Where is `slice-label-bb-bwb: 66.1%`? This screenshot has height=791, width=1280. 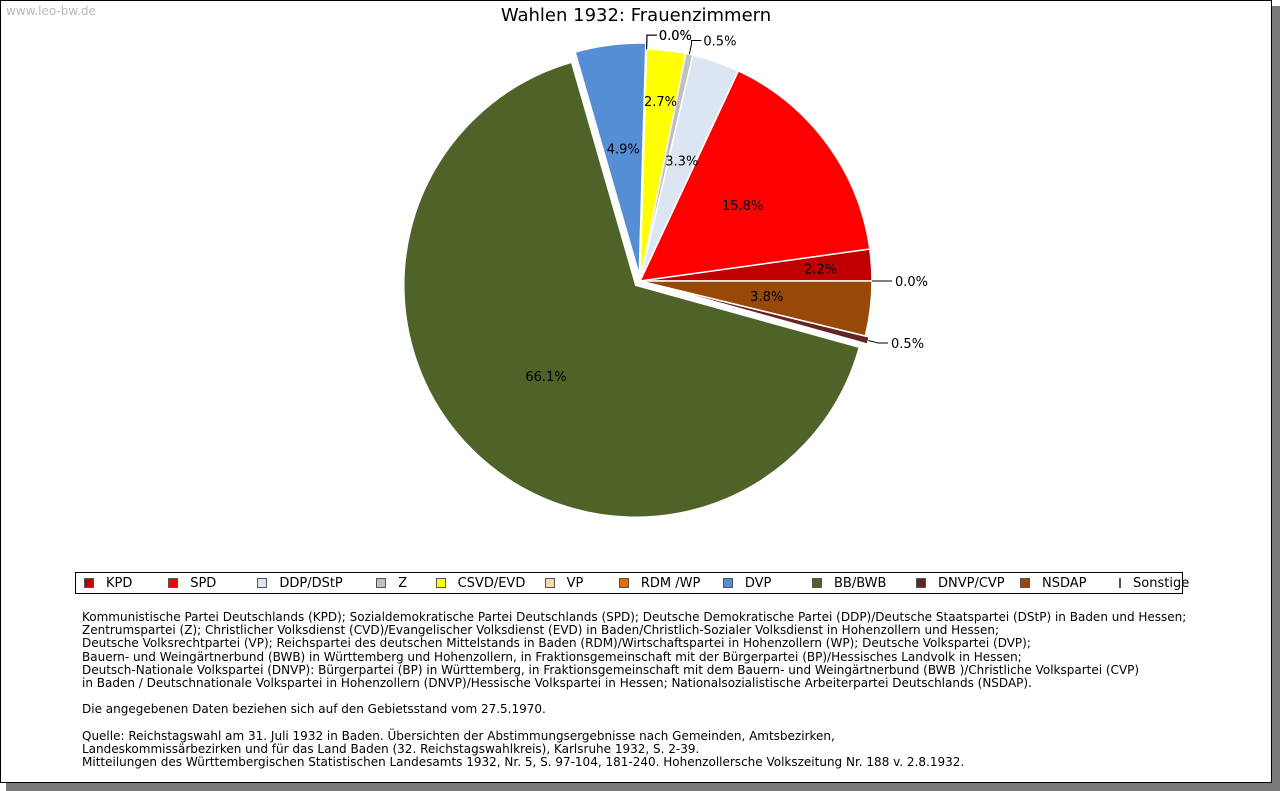
slice-label-bb-bwb: 66.1% is located at coordinates (545, 377).